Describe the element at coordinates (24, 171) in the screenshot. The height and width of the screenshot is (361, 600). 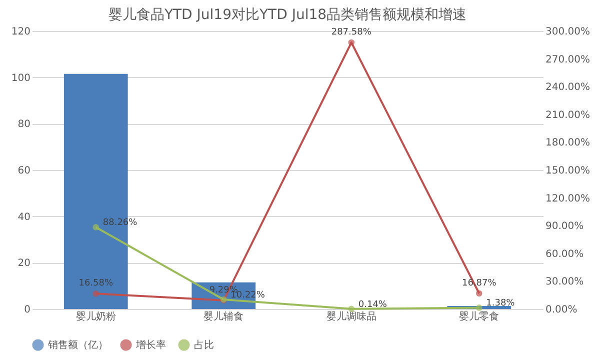
I see `y-tick-label: 60` at that location.